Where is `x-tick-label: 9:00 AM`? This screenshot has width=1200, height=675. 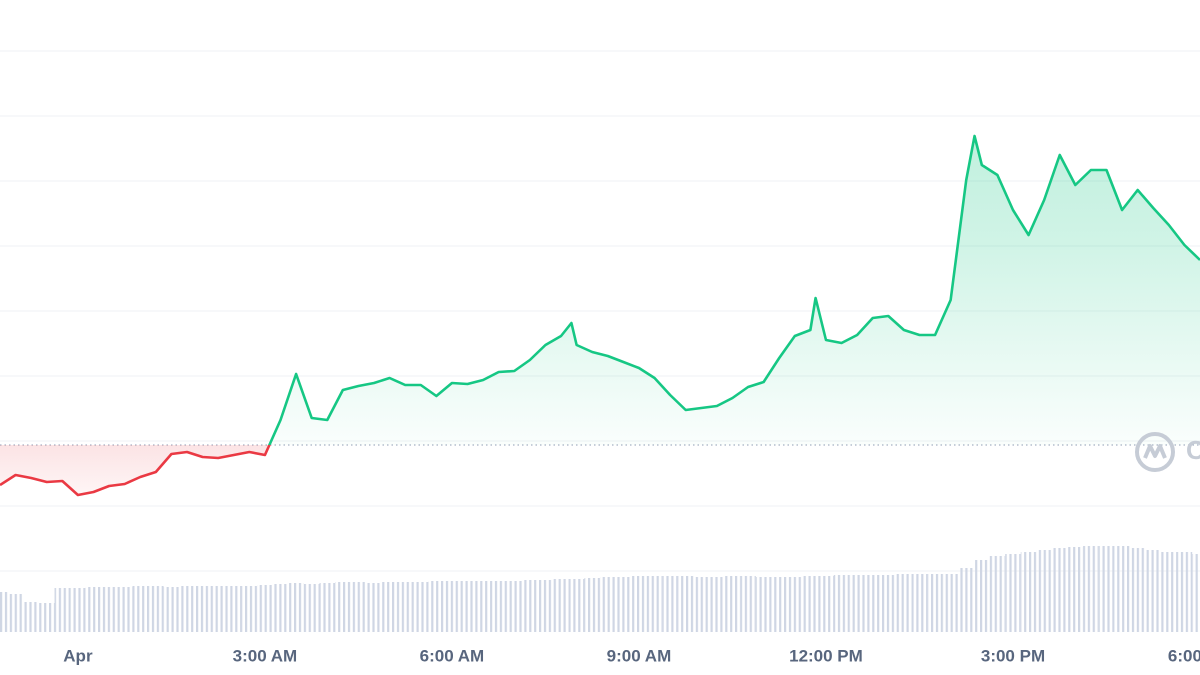
x-tick-label: 9:00 AM is located at coordinates (639, 655).